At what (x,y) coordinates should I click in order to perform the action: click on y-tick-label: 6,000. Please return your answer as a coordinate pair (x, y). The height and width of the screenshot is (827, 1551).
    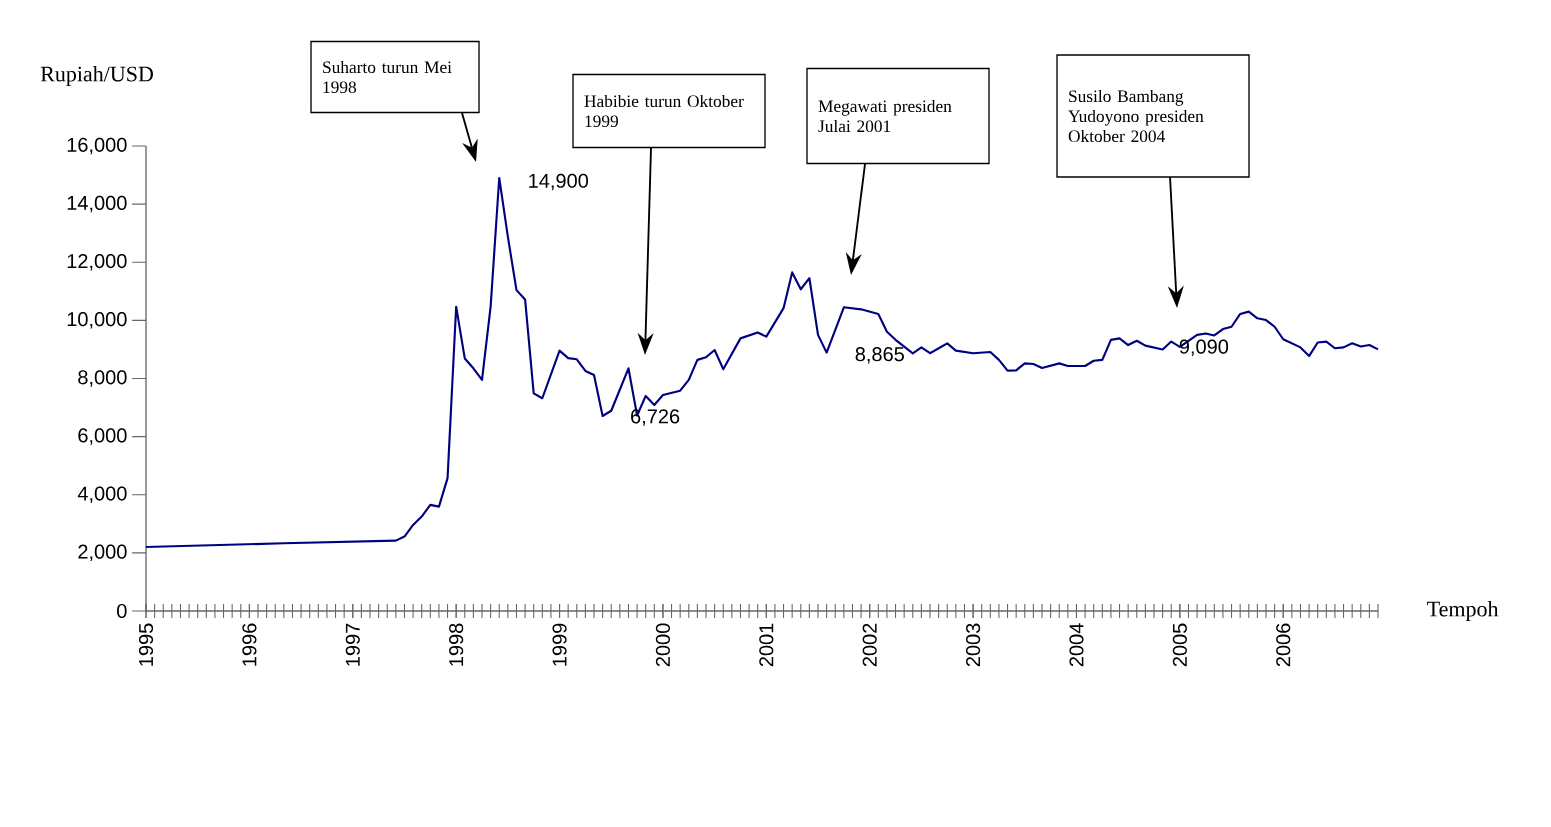
    Looking at the image, I should click on (102, 436).